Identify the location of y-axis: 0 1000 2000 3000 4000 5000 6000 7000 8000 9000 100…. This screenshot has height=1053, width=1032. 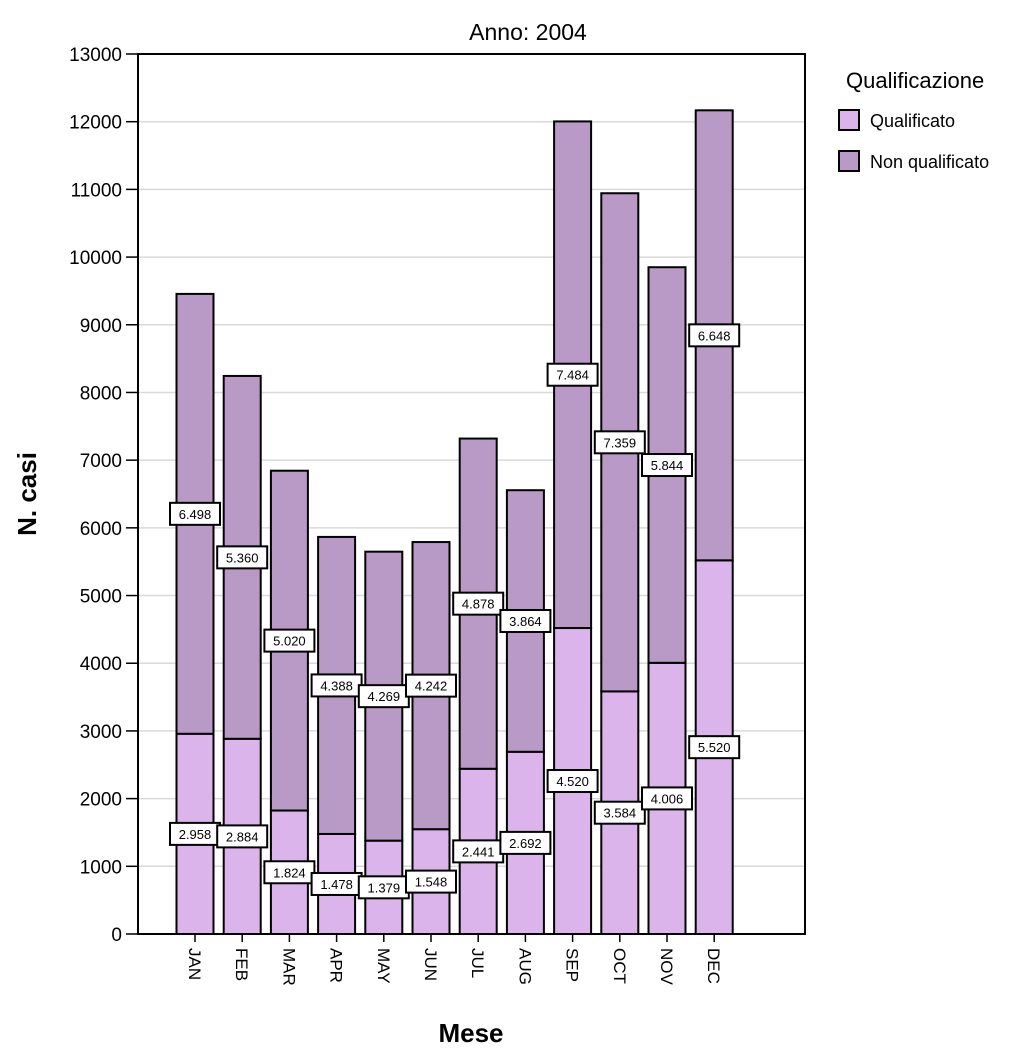
(103, 495).